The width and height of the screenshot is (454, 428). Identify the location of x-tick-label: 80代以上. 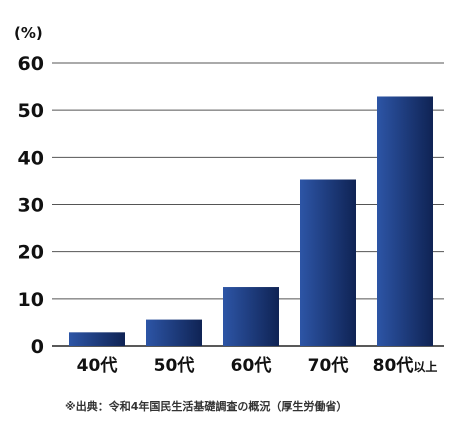
(405, 365).